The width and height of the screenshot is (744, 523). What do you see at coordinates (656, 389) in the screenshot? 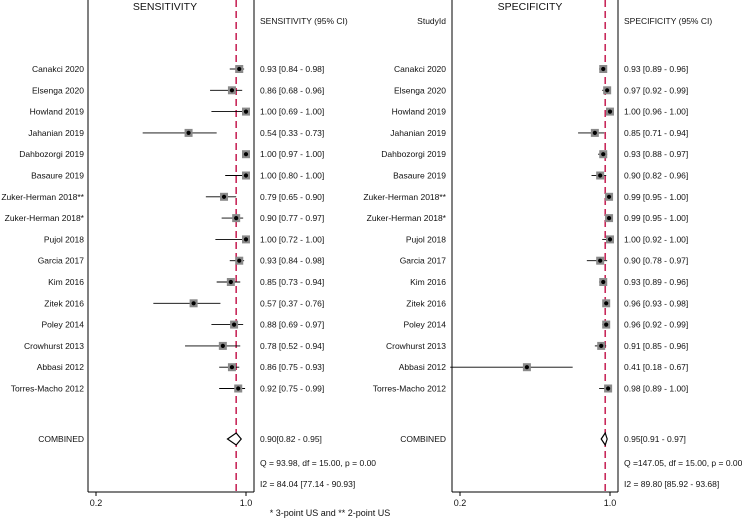
I see `ci-value-label: 0.98 [0.89 - 1.00]` at bounding box center [656, 389].